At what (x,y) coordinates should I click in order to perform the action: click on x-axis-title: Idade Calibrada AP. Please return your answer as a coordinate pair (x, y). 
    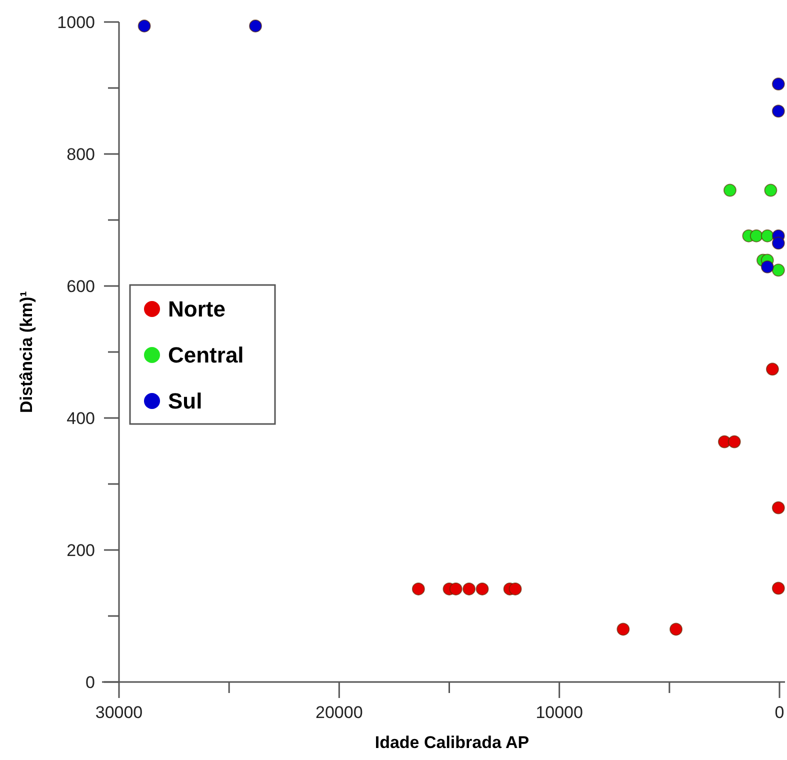
    Looking at the image, I should click on (452, 742).